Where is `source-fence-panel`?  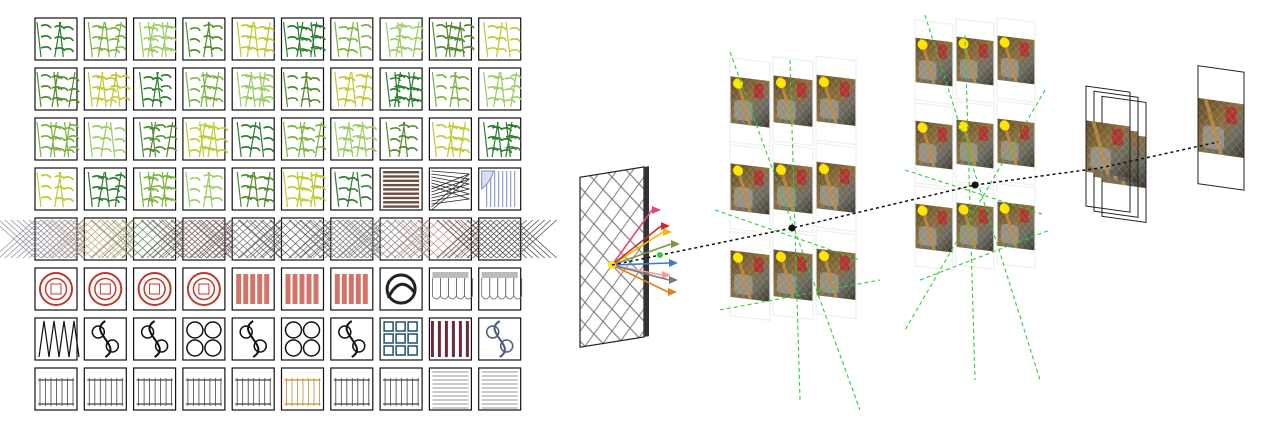
source-fence-panel is located at coordinates (614, 257).